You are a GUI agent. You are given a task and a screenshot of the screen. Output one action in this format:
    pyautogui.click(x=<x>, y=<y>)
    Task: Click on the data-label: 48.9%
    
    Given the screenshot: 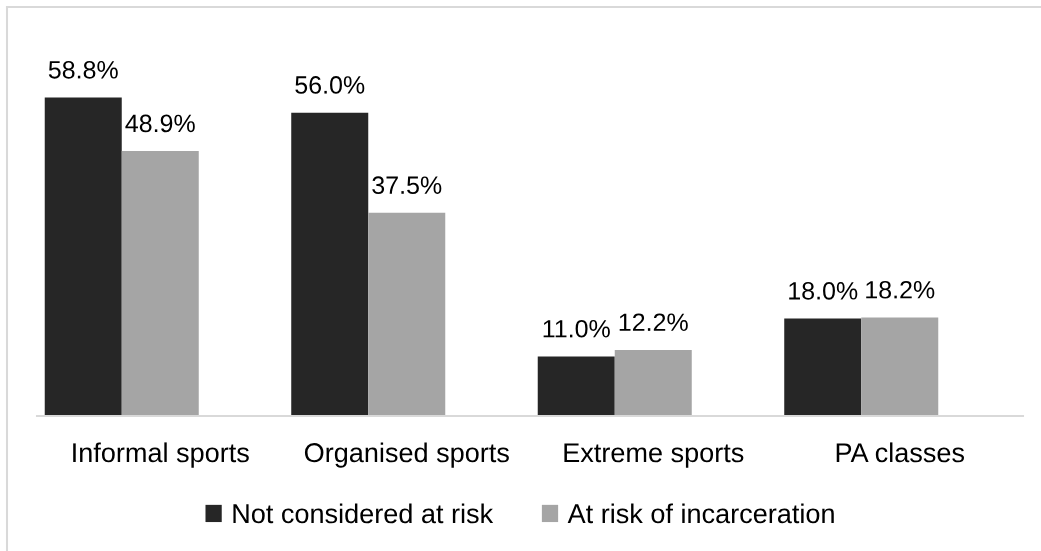 What is the action you would take?
    pyautogui.click(x=160, y=123)
    